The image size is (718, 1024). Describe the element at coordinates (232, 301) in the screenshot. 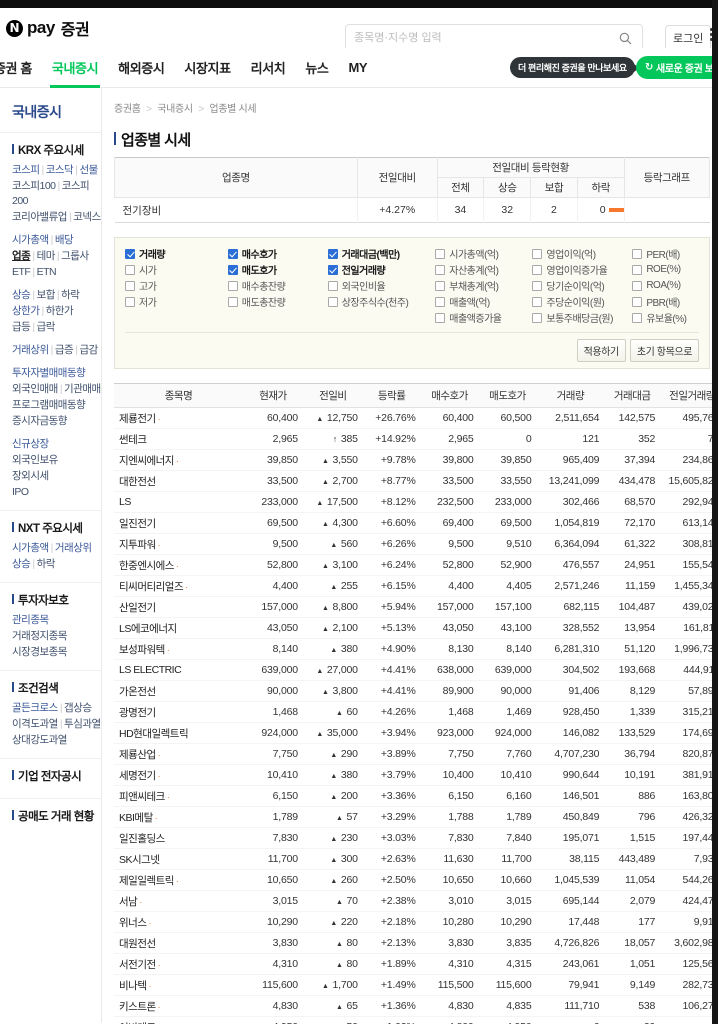

I see `checkbox-매도총잔량` at that location.